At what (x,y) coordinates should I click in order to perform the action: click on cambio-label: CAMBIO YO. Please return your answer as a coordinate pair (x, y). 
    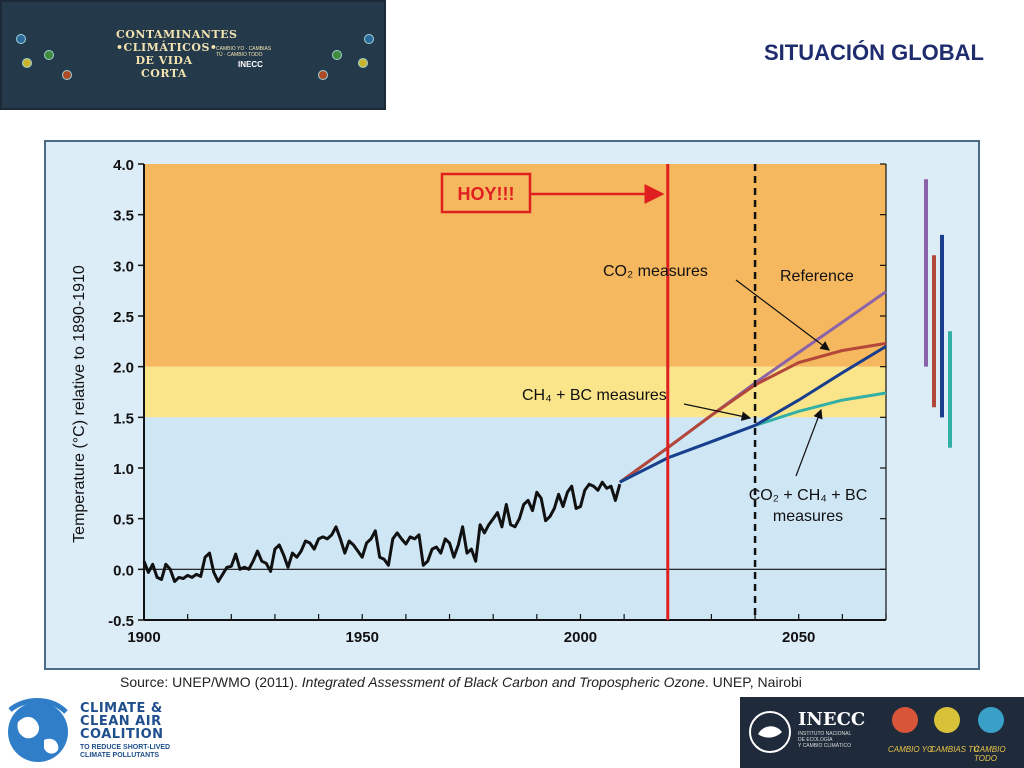
    Looking at the image, I should click on (911, 749).